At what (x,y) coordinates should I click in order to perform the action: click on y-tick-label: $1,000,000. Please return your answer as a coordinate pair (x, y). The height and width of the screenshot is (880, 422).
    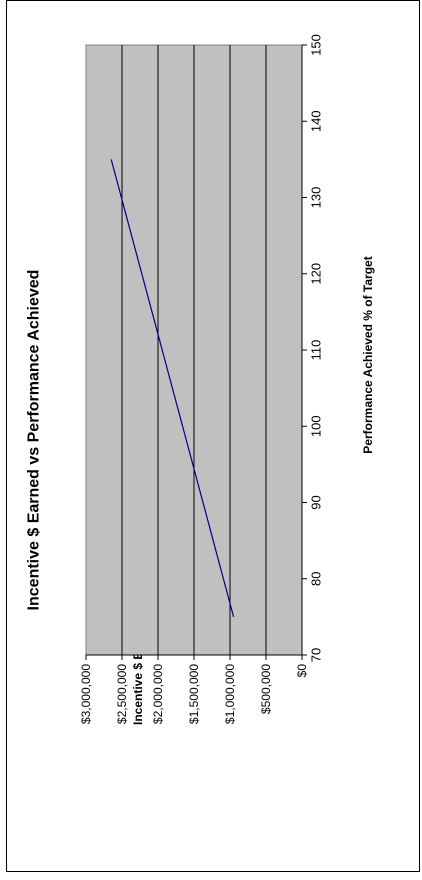
    Looking at the image, I should click on (230, 694).